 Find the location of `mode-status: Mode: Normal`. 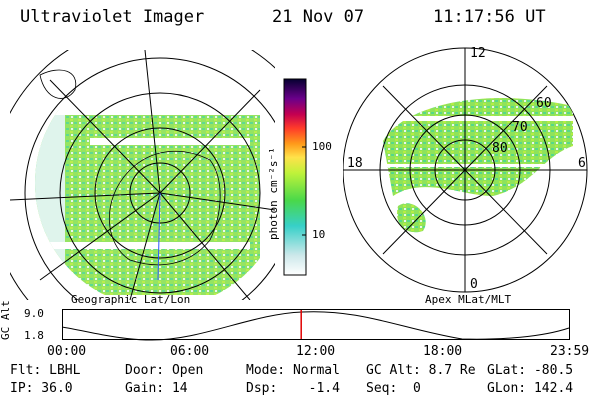

mode-status: Mode: Normal is located at coordinates (293, 370).